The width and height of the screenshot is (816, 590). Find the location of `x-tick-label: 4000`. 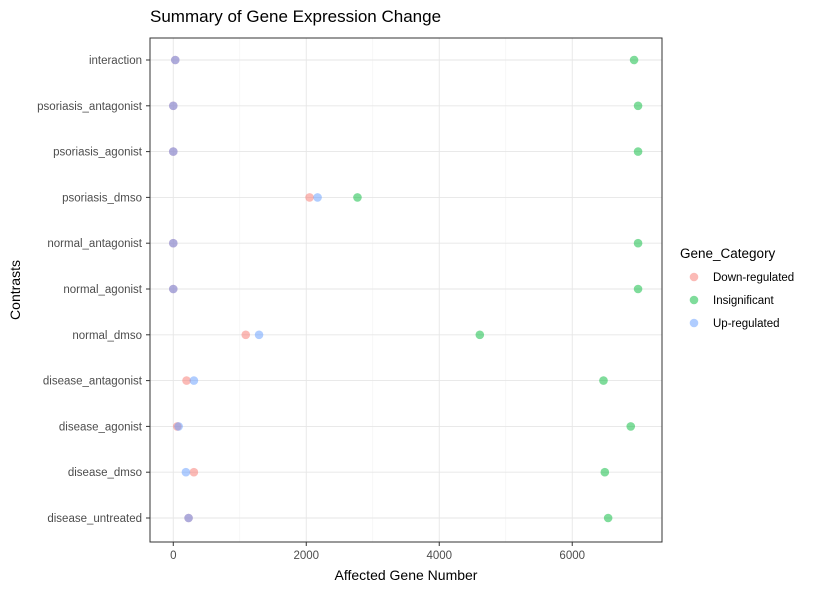

x-tick-label: 4000 is located at coordinates (439, 556).